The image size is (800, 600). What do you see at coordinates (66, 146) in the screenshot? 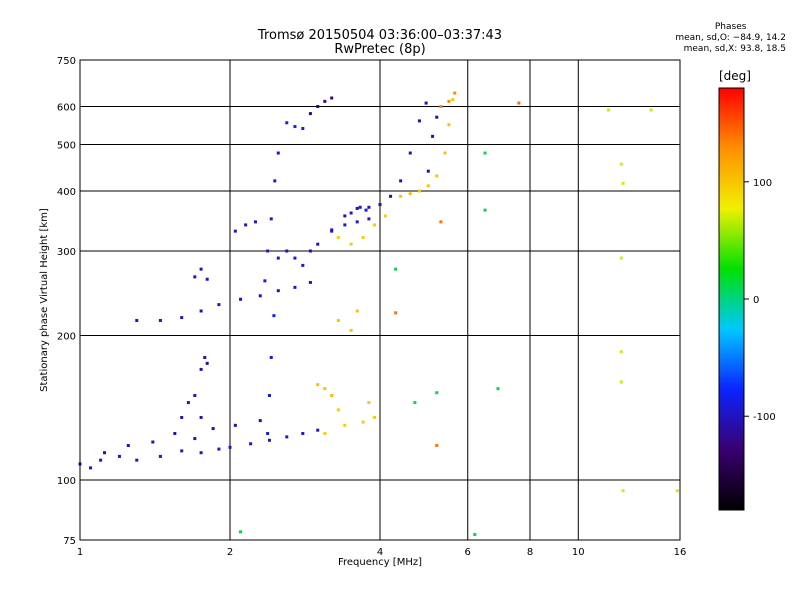
I see `y-tick-label: 500` at bounding box center [66, 146].